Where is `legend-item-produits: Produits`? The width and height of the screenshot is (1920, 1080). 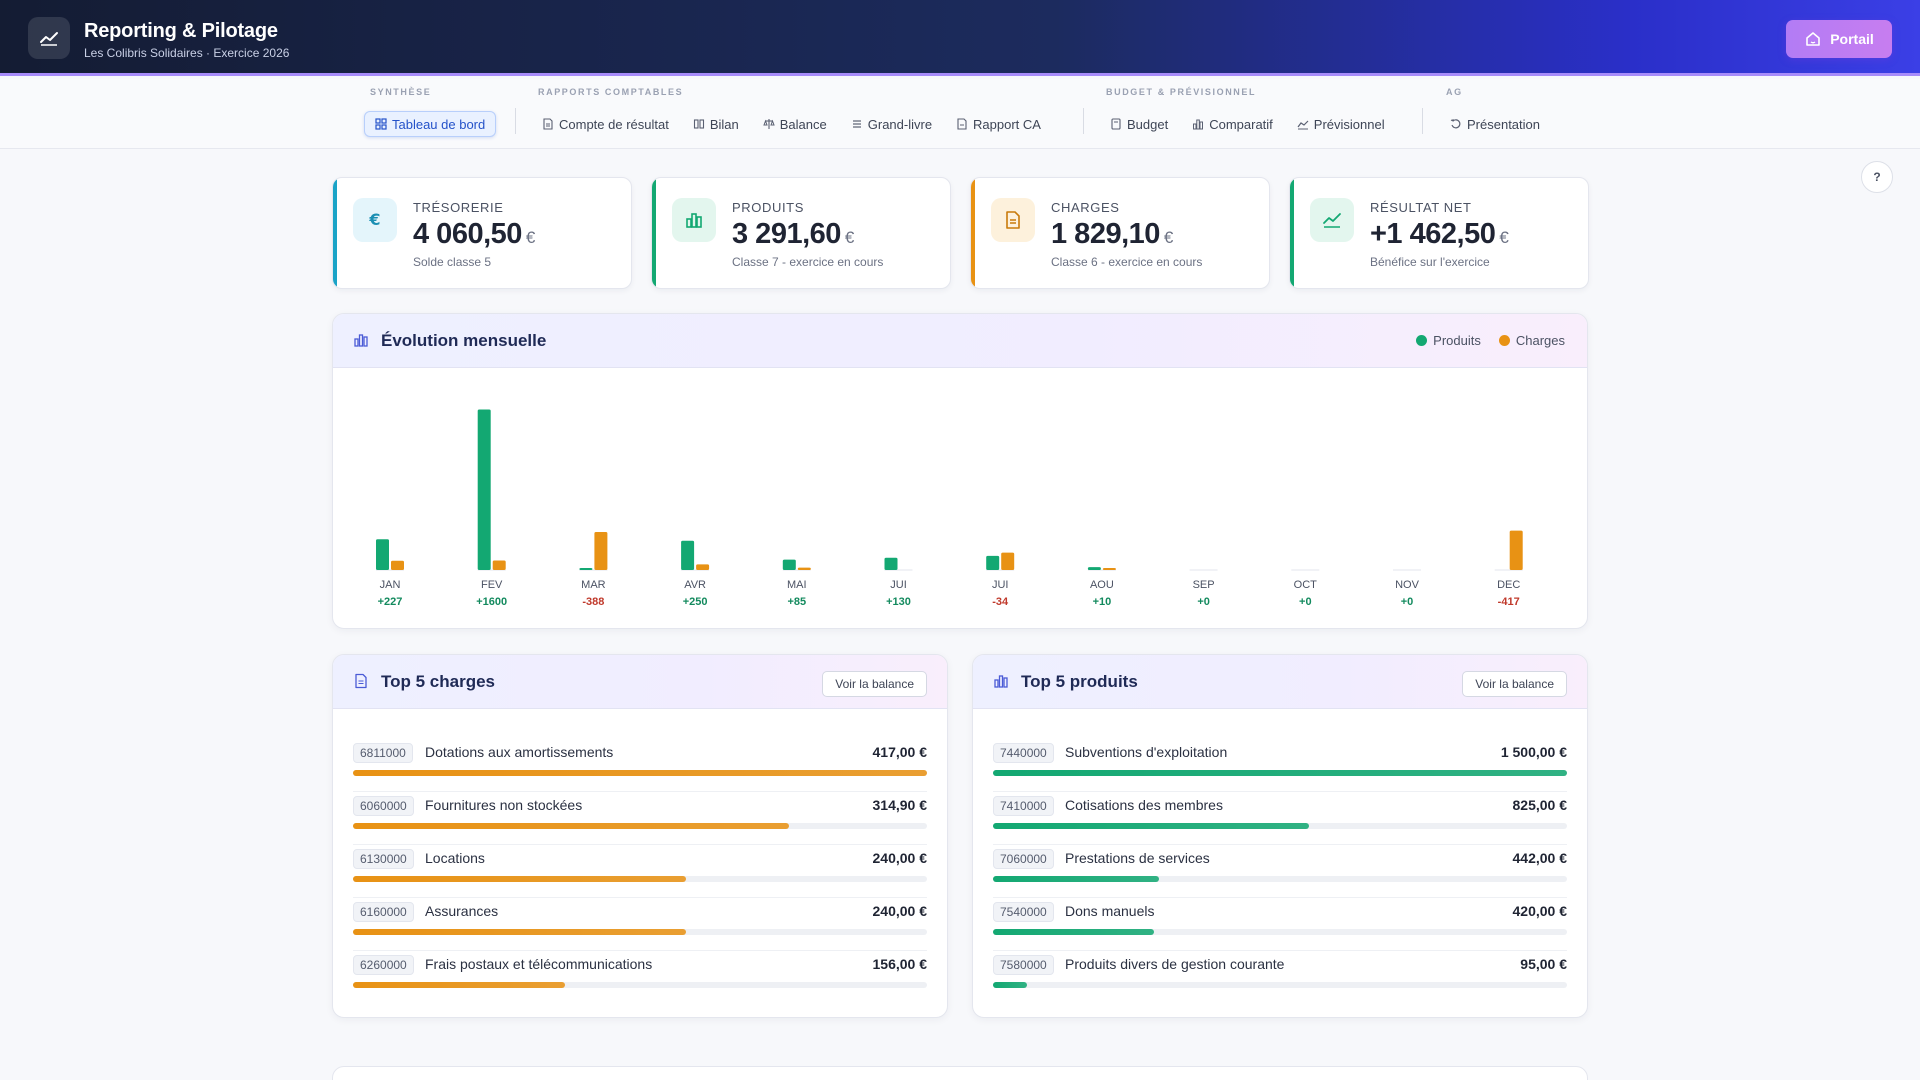 legend-item-produits: Produits is located at coordinates (1448, 340).